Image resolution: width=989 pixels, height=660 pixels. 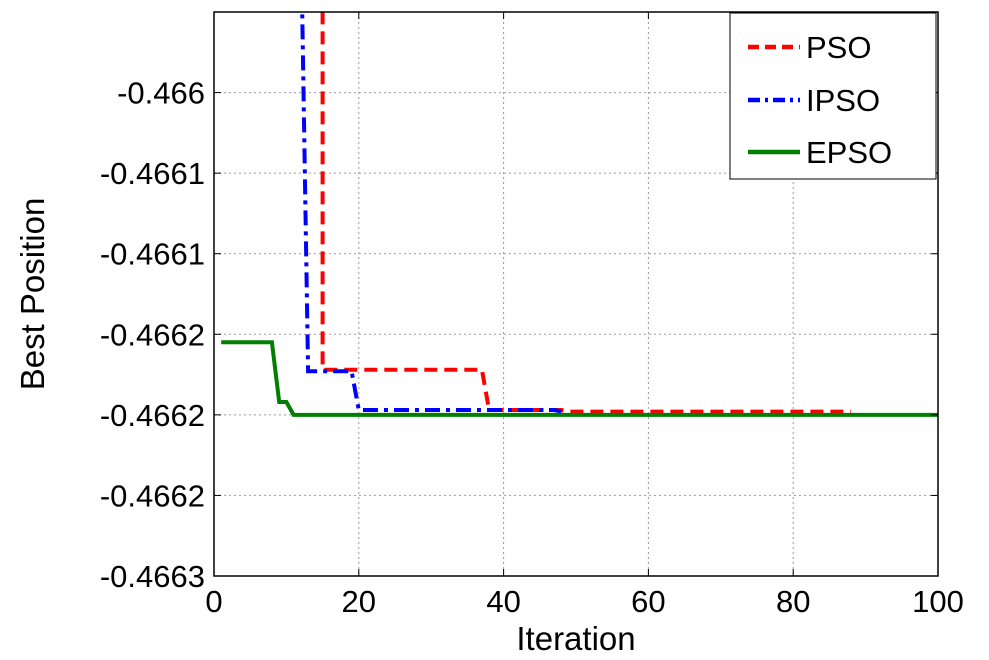 What do you see at coordinates (213, 601) in the screenshot?
I see `x-tick-label: 0` at bounding box center [213, 601].